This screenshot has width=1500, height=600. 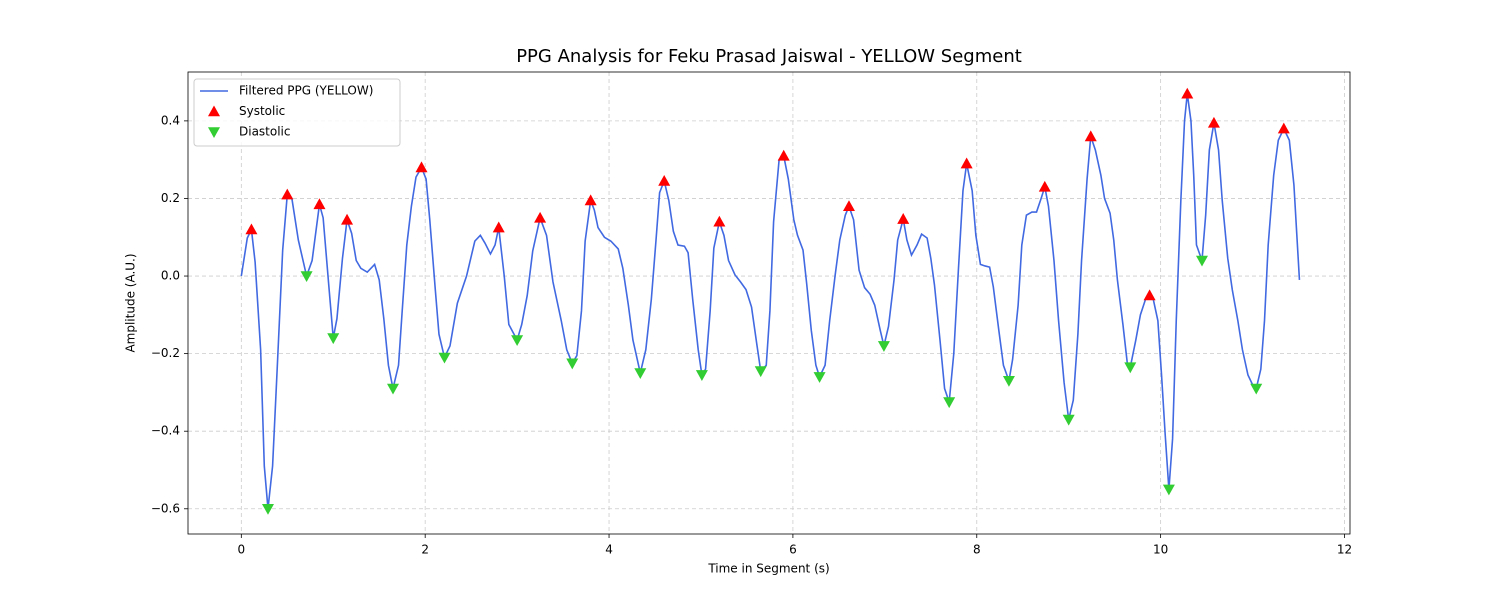 What do you see at coordinates (170, 198) in the screenshot?
I see `y-tick-label: 0.2` at bounding box center [170, 198].